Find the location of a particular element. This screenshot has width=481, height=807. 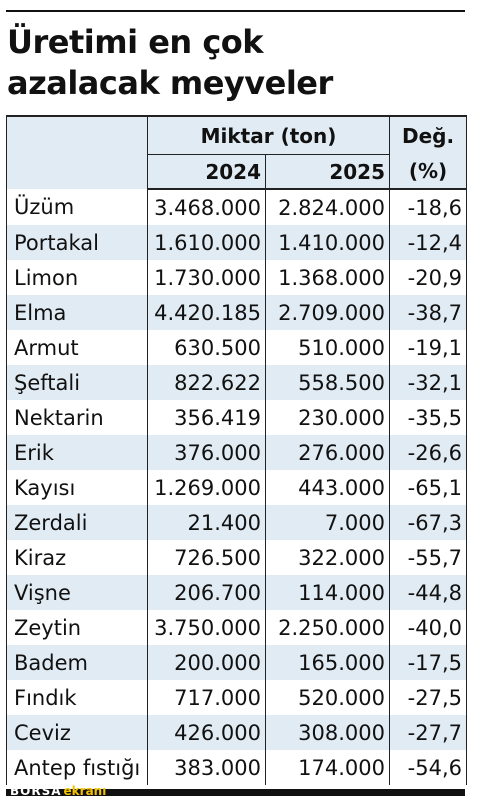

production-2025-cell: 322.000 is located at coordinates (327, 557).